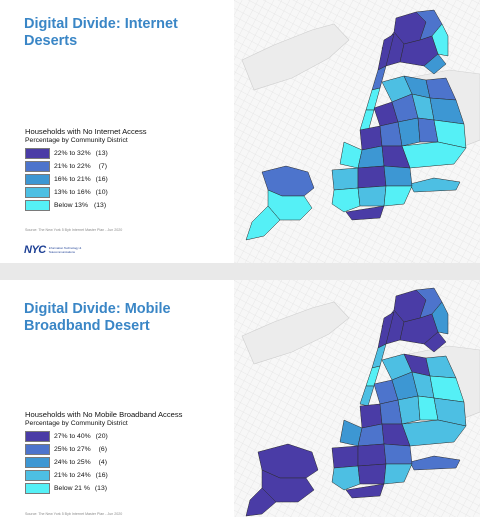 This screenshot has width=480, height=517. Describe the element at coordinates (35, 250) in the screenshot. I see `nyc-logo-mark: NYC` at that location.